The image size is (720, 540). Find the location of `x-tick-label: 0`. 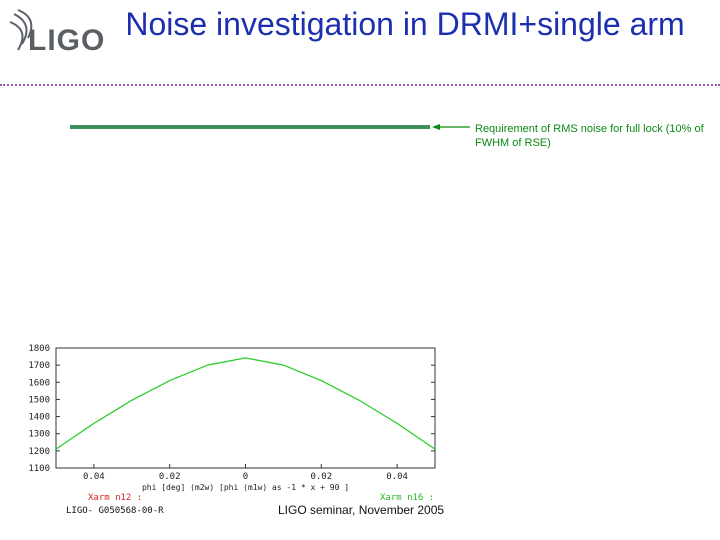

x-tick-label: 0 is located at coordinates (245, 477).